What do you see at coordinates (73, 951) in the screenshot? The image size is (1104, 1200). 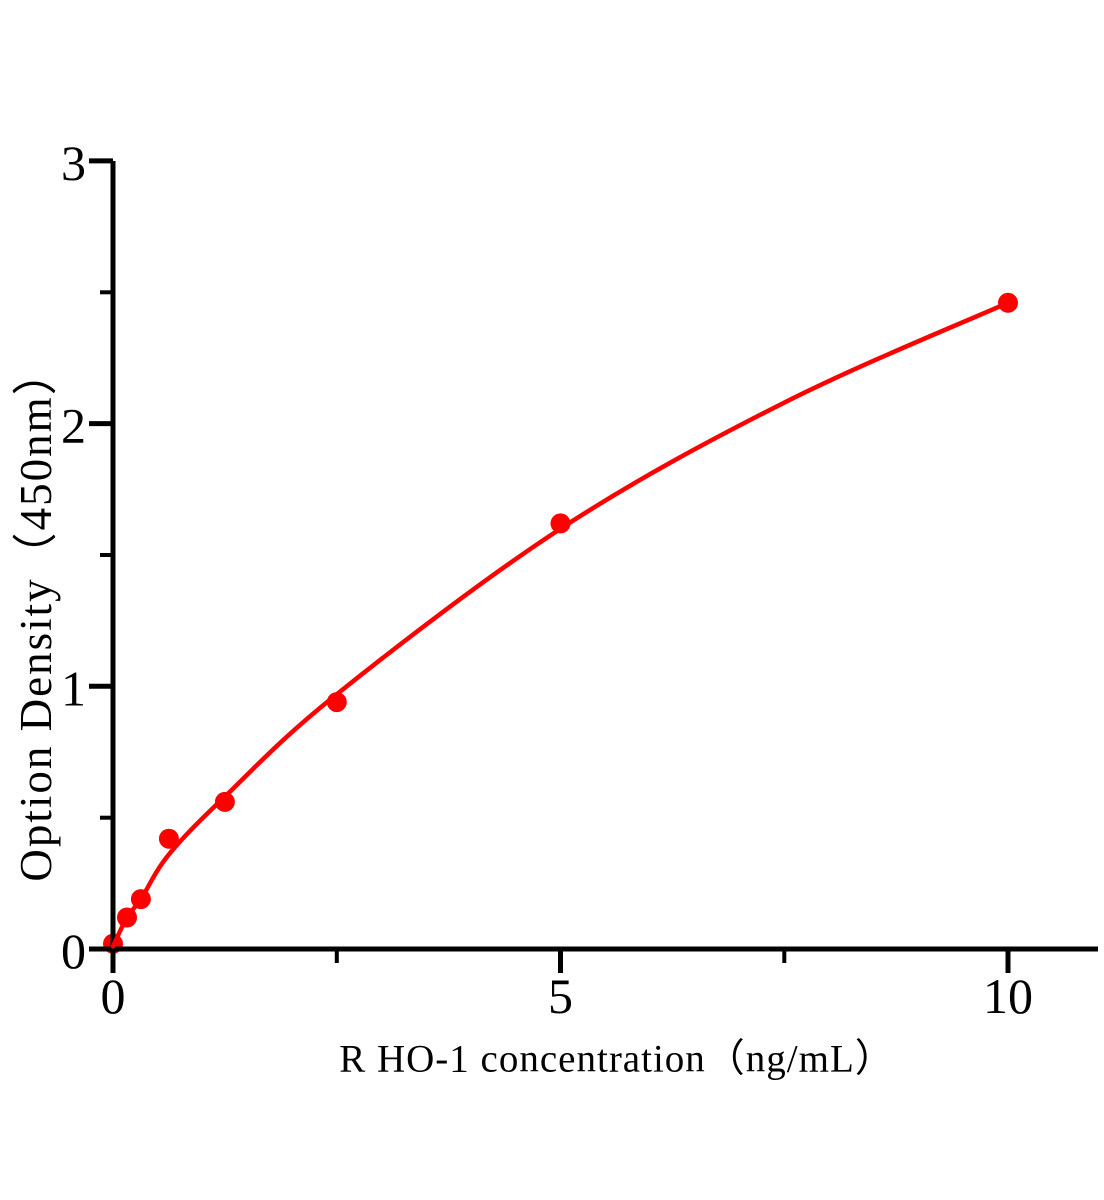 I see `y-tick-label: 0` at bounding box center [73, 951].